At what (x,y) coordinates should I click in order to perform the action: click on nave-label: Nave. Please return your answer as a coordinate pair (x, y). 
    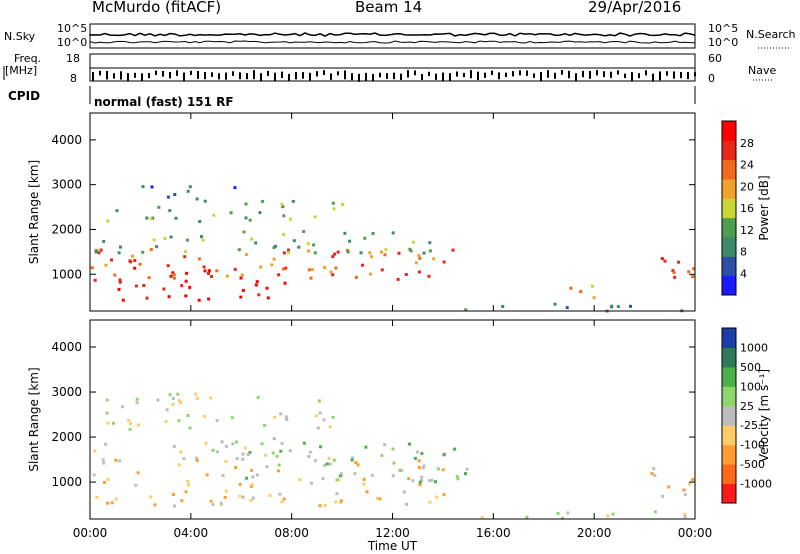
    Looking at the image, I should click on (762, 70).